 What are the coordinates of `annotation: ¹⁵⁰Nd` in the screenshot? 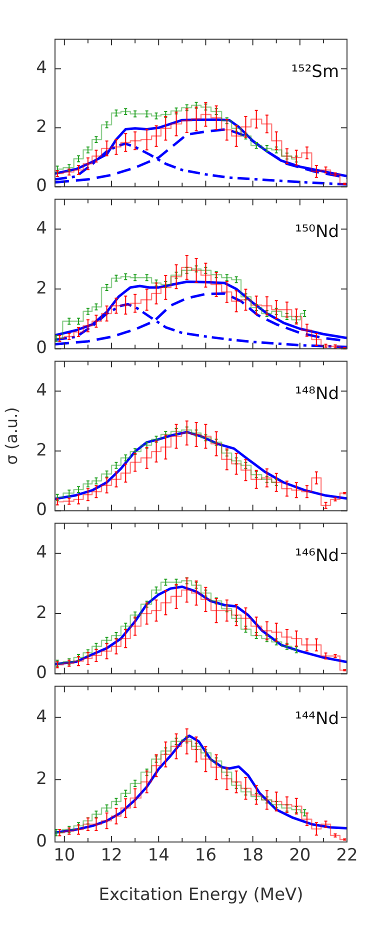 It's located at (317, 232).